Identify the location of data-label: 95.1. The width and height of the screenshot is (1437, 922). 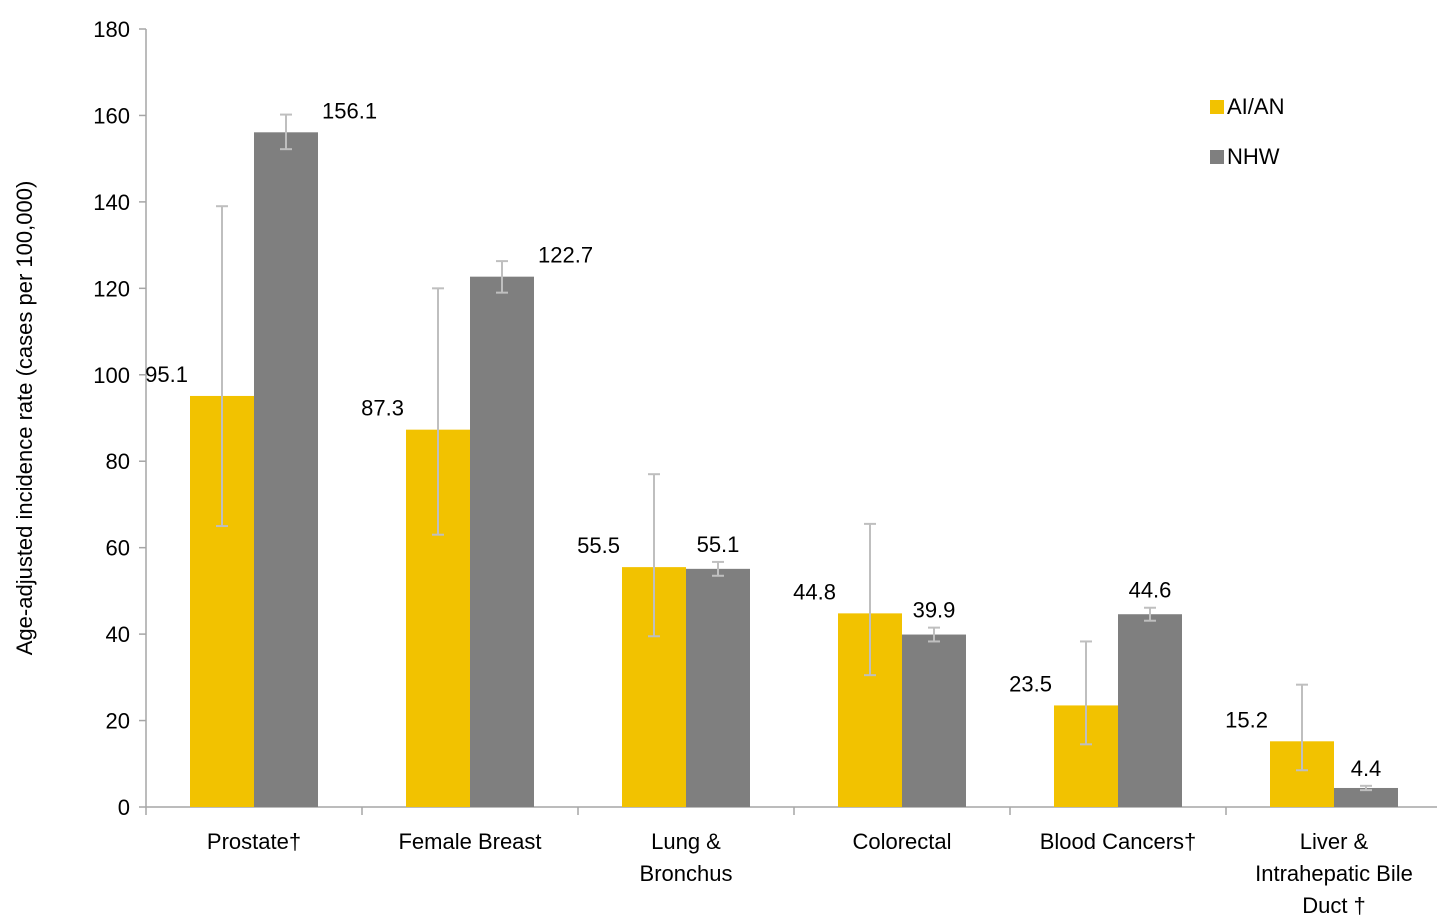
(166, 374).